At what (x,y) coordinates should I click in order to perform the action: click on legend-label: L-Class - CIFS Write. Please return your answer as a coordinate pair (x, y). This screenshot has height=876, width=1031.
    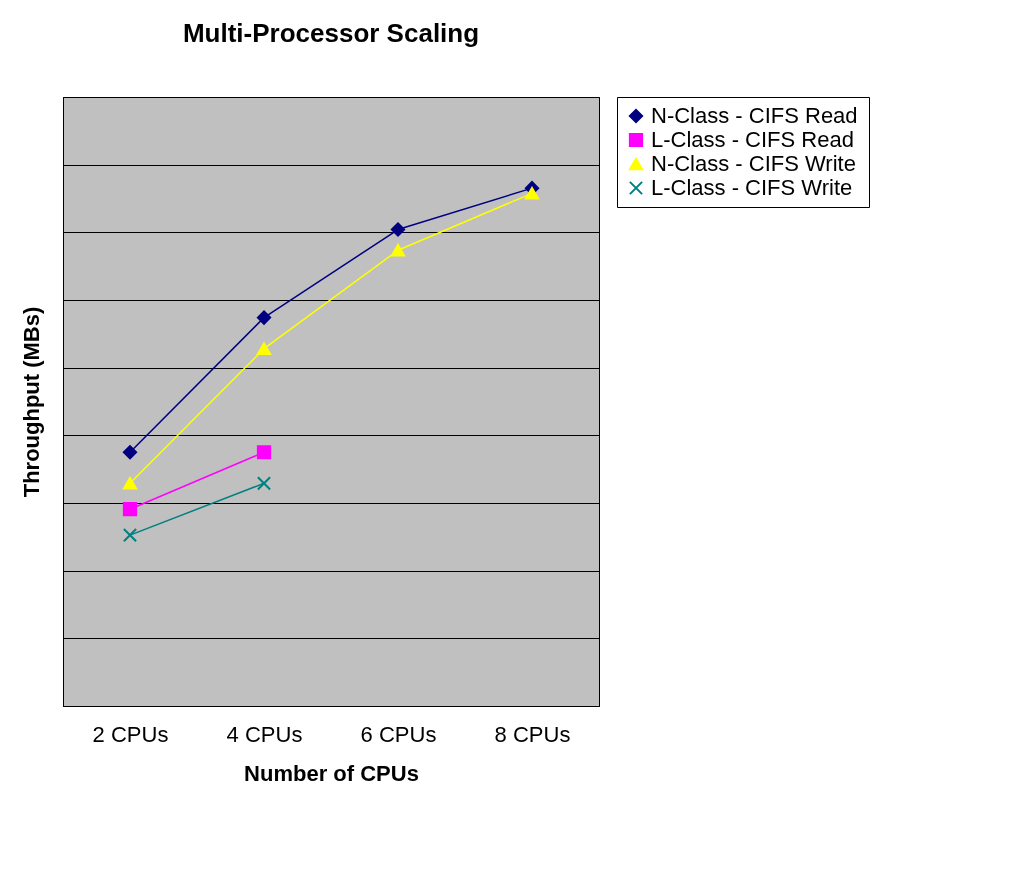
    Looking at the image, I should click on (752, 187).